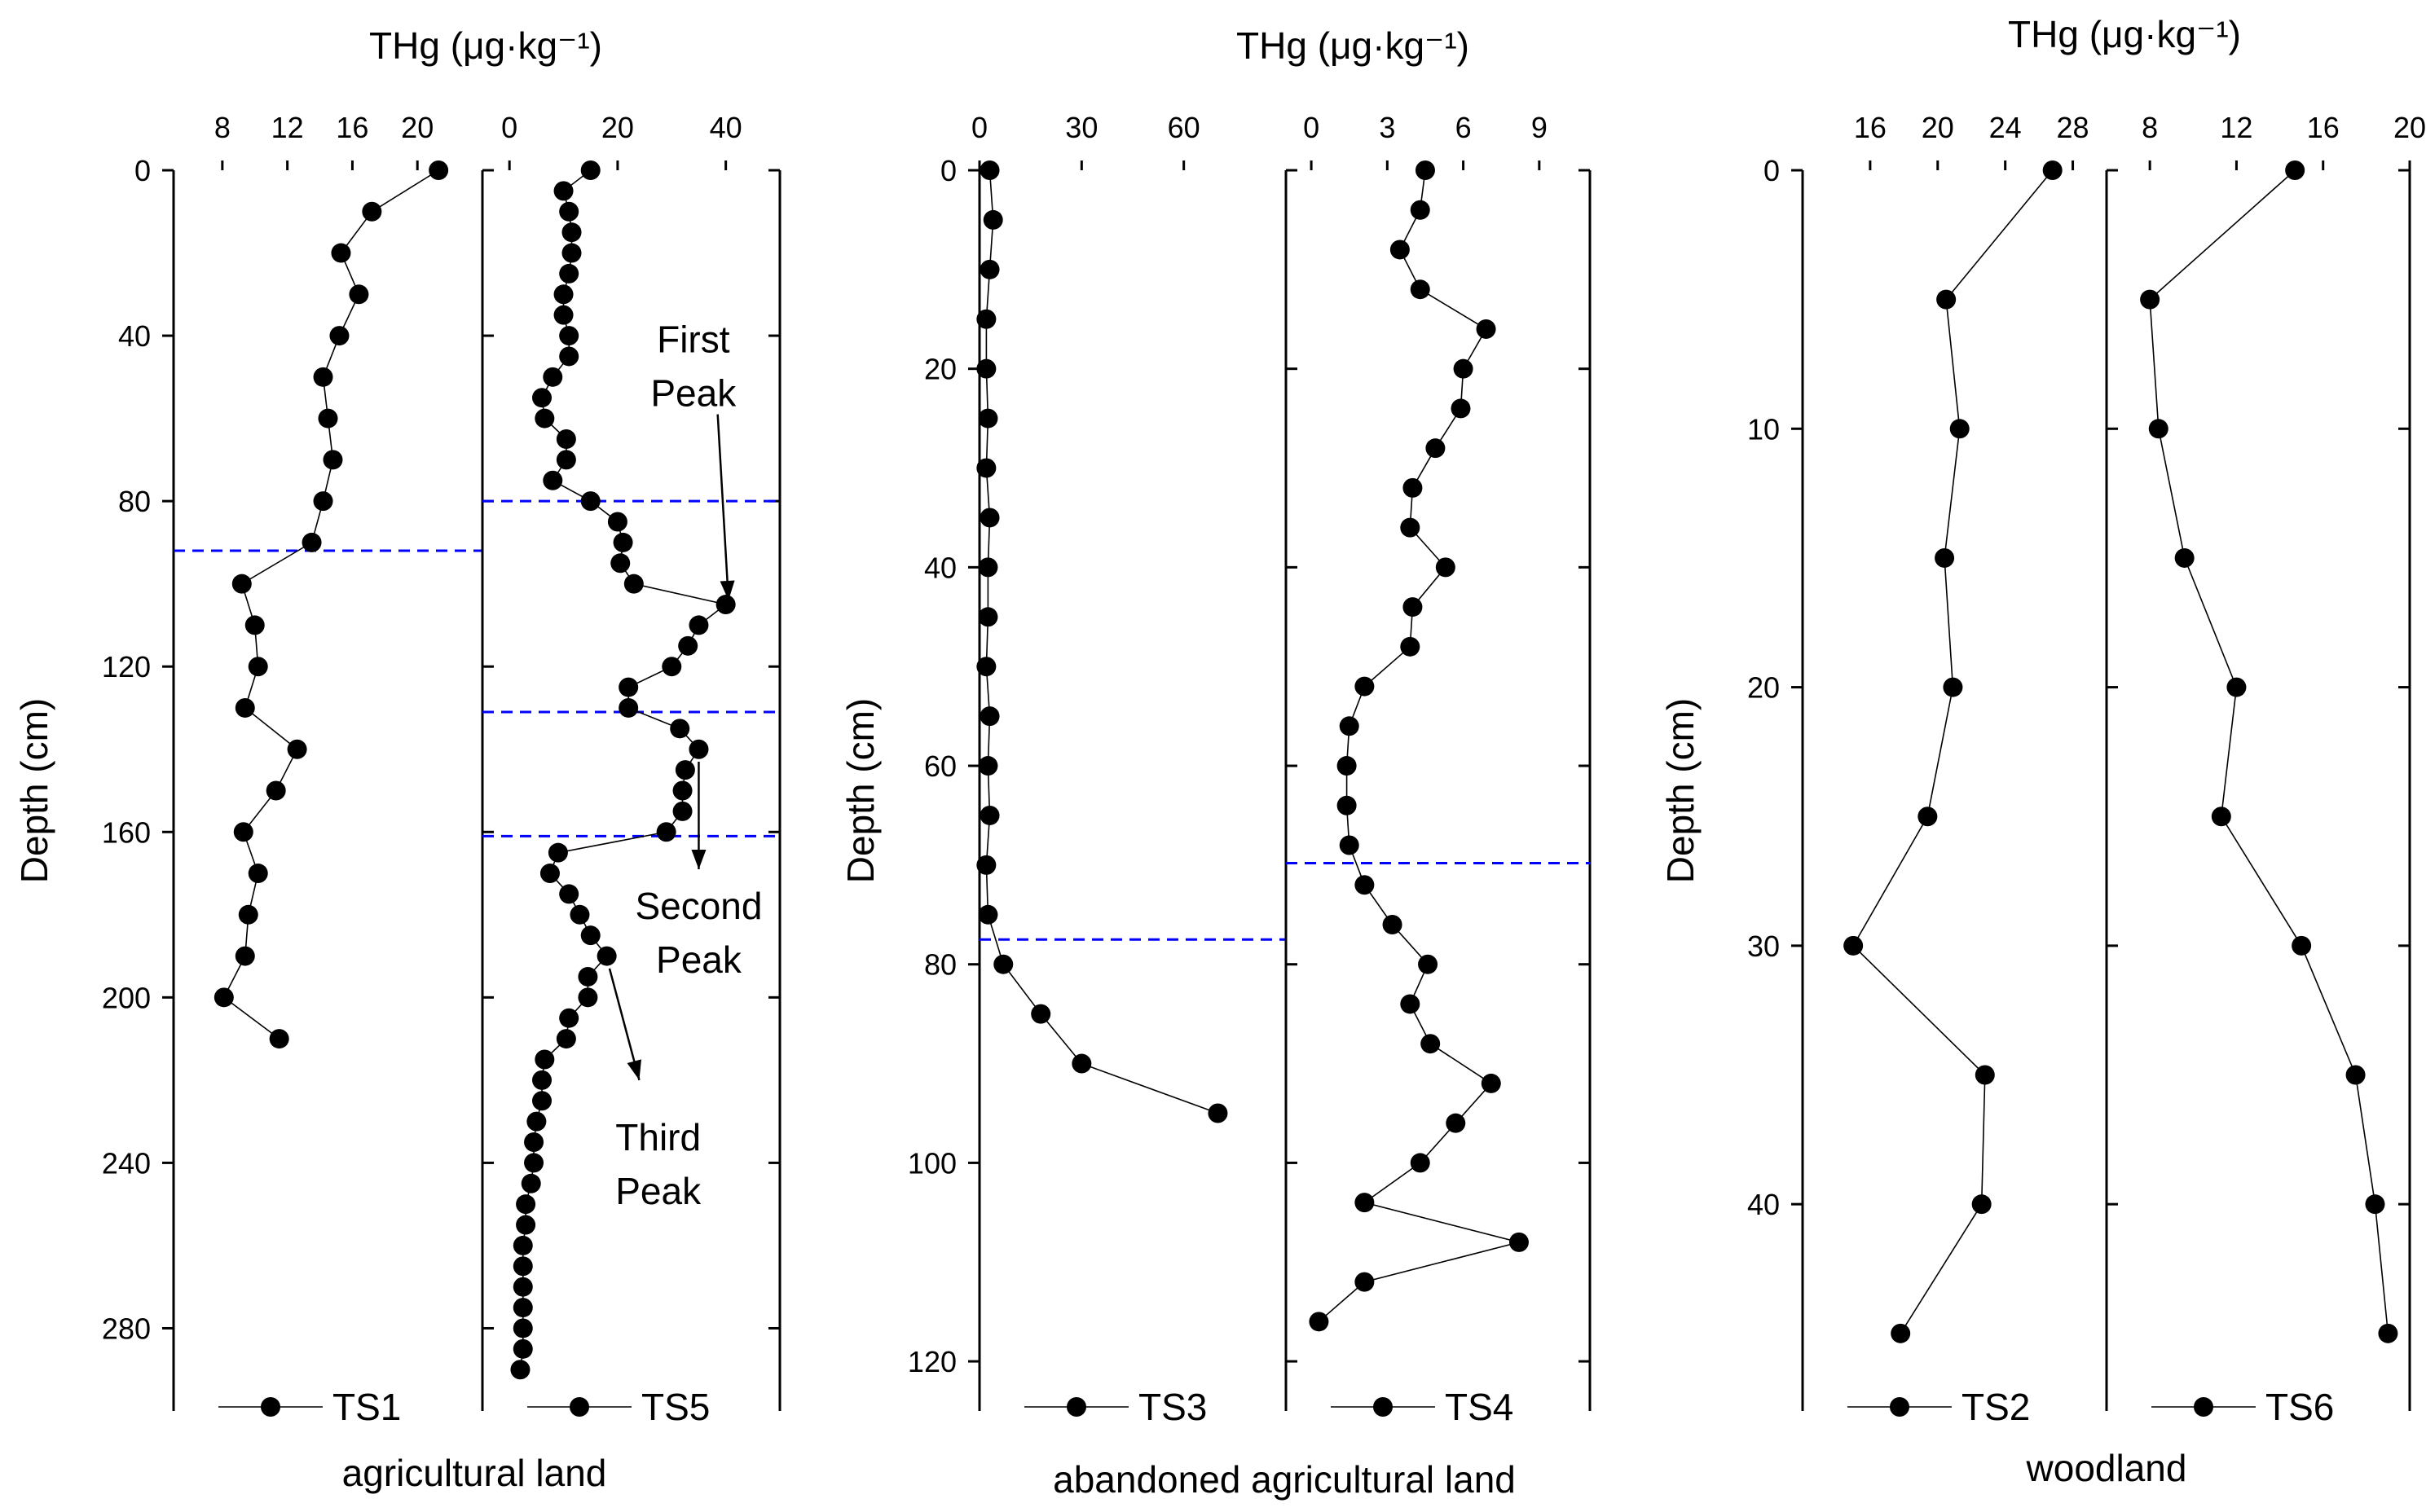 This screenshot has width=2426, height=1512. I want to click on x-tick-label: 40, so click(726, 127).